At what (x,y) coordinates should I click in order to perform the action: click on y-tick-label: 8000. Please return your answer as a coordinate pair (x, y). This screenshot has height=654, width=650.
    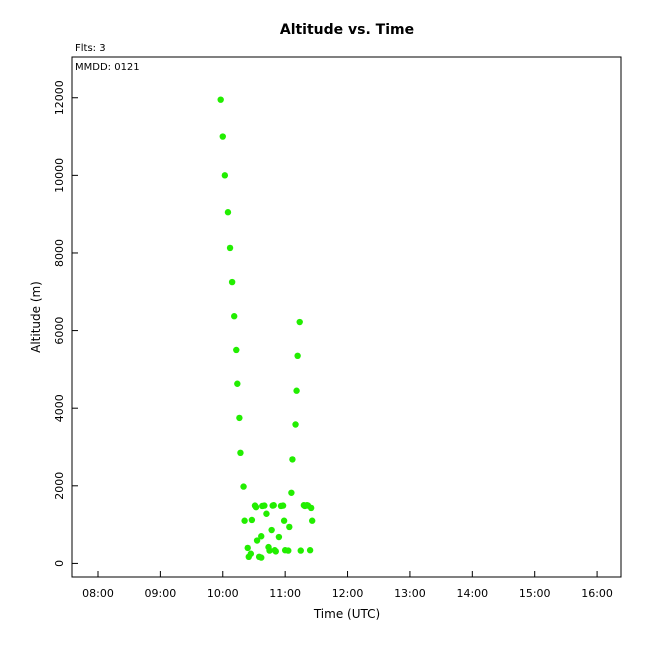
    Looking at the image, I should click on (59, 253).